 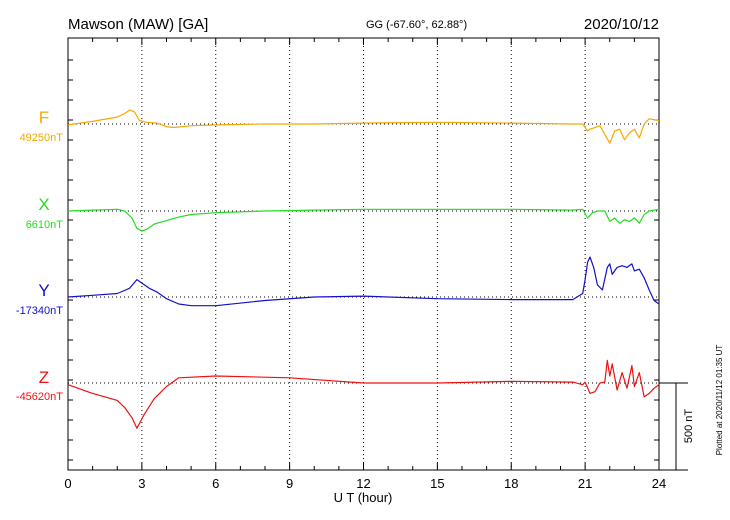 What do you see at coordinates (141, 483) in the screenshot?
I see `x-tick-label: 3` at bounding box center [141, 483].